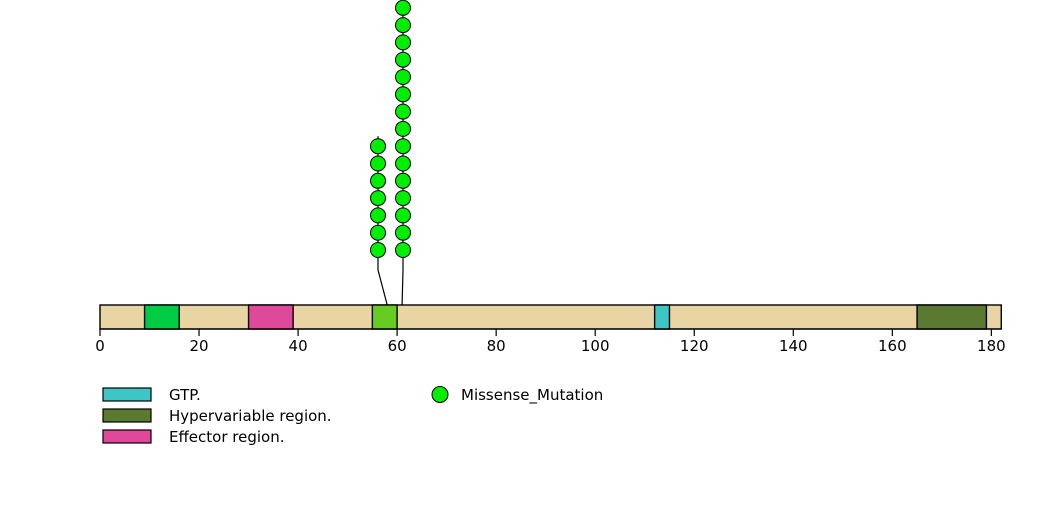 The height and width of the screenshot is (524, 1047). Describe the element at coordinates (298, 346) in the screenshot. I see `axis-tick-label: 40` at that location.